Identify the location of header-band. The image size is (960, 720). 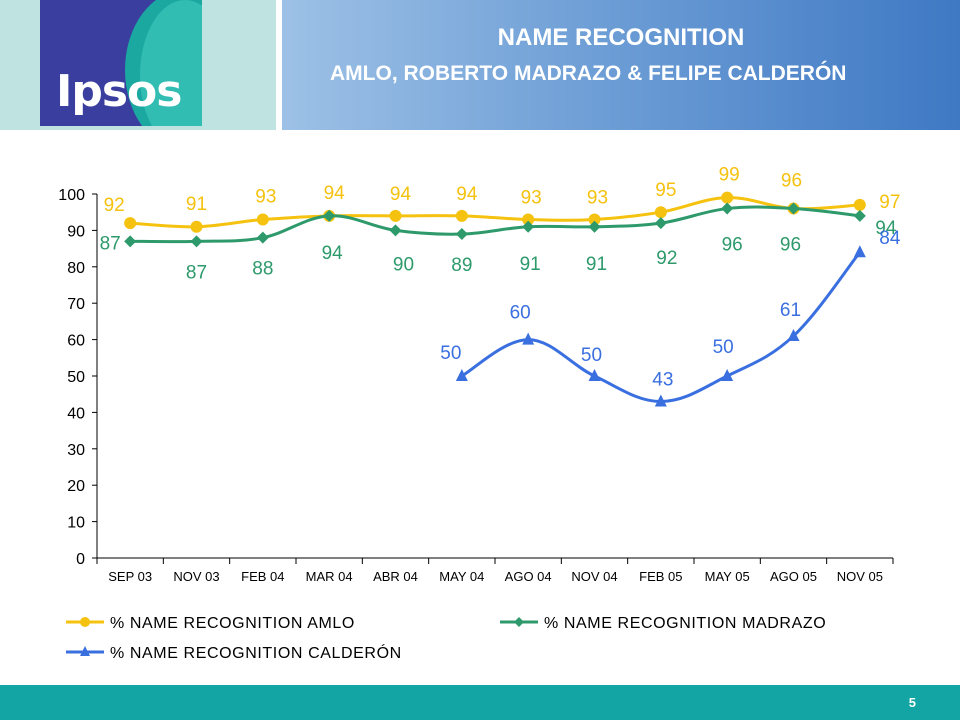
(621, 65).